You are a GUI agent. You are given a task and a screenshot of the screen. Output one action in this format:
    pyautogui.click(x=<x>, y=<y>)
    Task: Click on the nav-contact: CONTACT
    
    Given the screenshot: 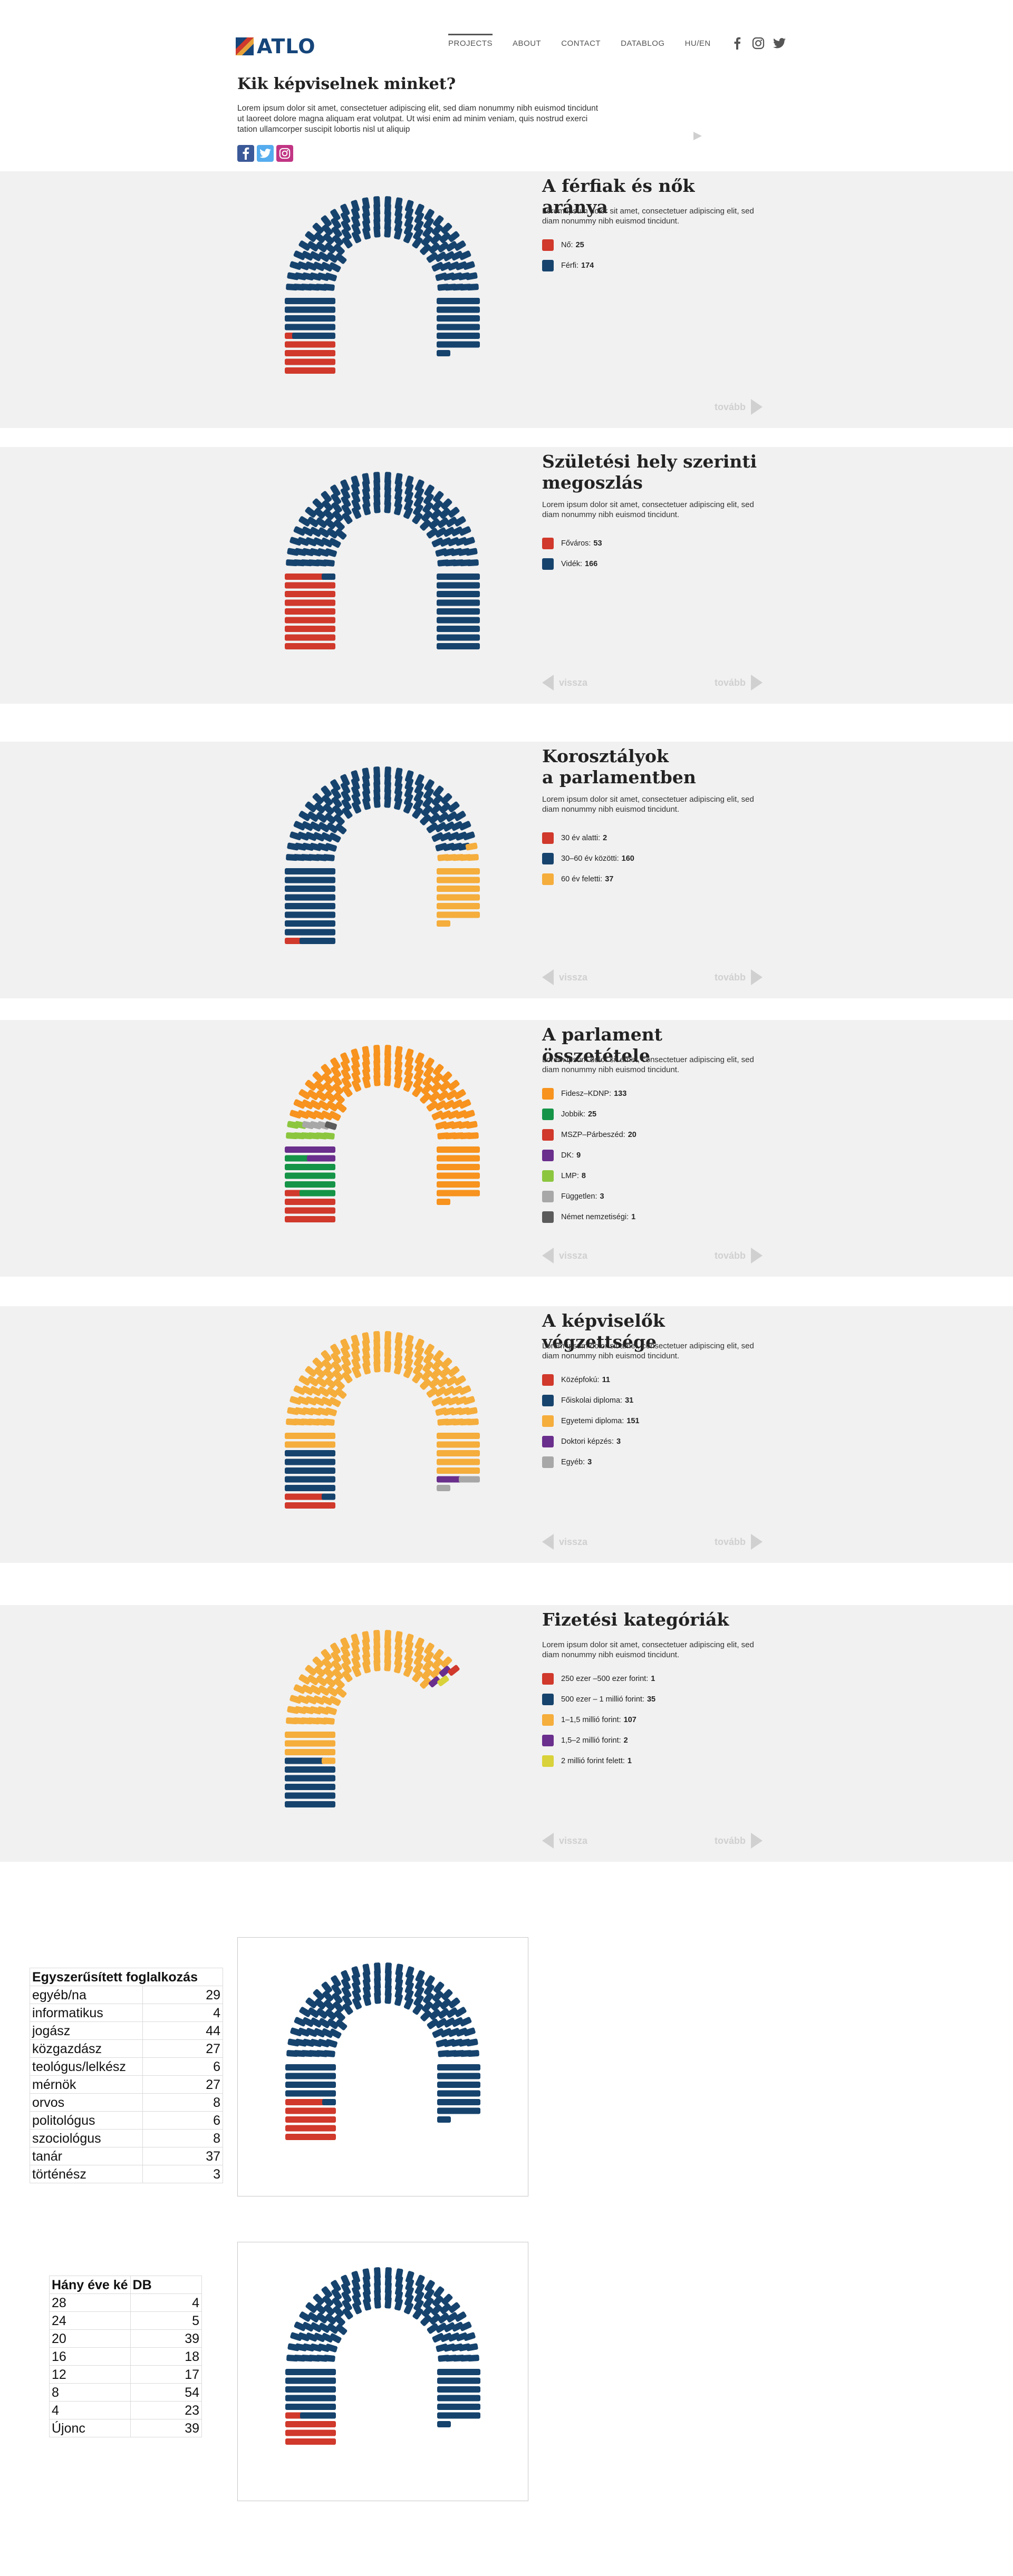 What is the action you would take?
    pyautogui.click(x=581, y=43)
    